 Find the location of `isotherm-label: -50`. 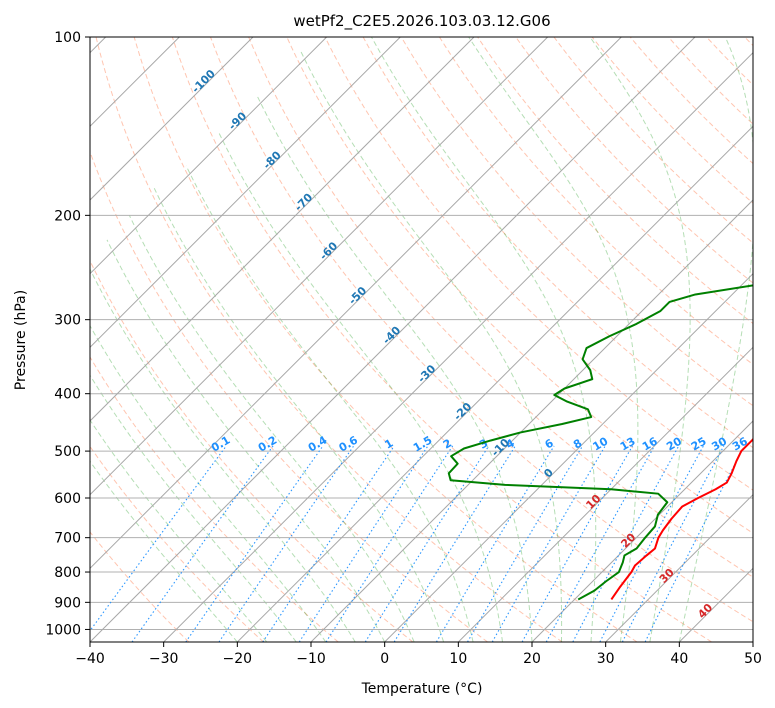

isotherm-label: -50 is located at coordinates (357, 295).